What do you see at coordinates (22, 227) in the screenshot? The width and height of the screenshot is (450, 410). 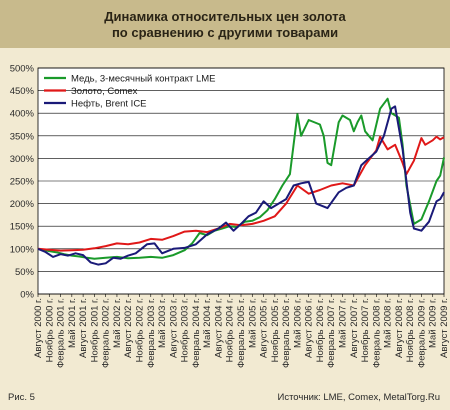 I see `y-tick-label: 150%` at bounding box center [22, 227].